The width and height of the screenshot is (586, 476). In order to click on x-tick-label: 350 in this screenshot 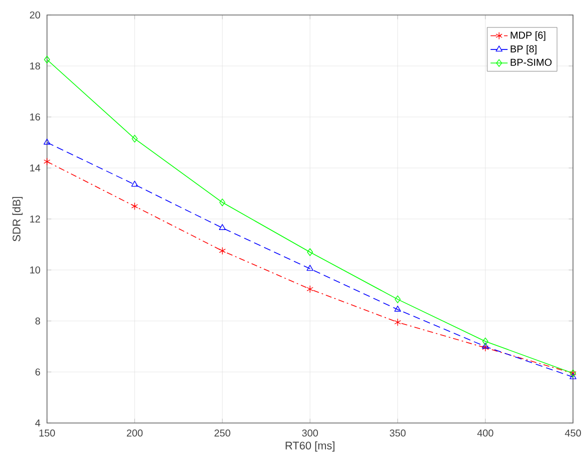, I will do `click(398, 433)`.